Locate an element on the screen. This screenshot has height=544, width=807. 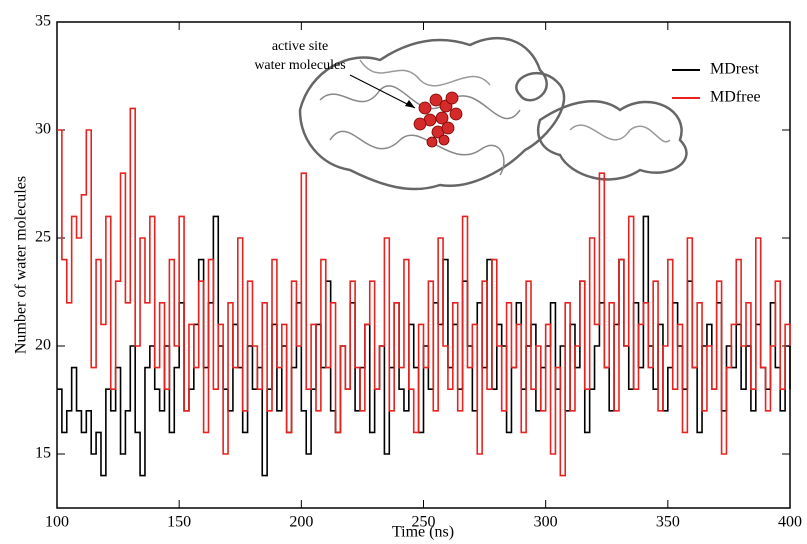
x-tick-label: 250 is located at coordinates (424, 522).